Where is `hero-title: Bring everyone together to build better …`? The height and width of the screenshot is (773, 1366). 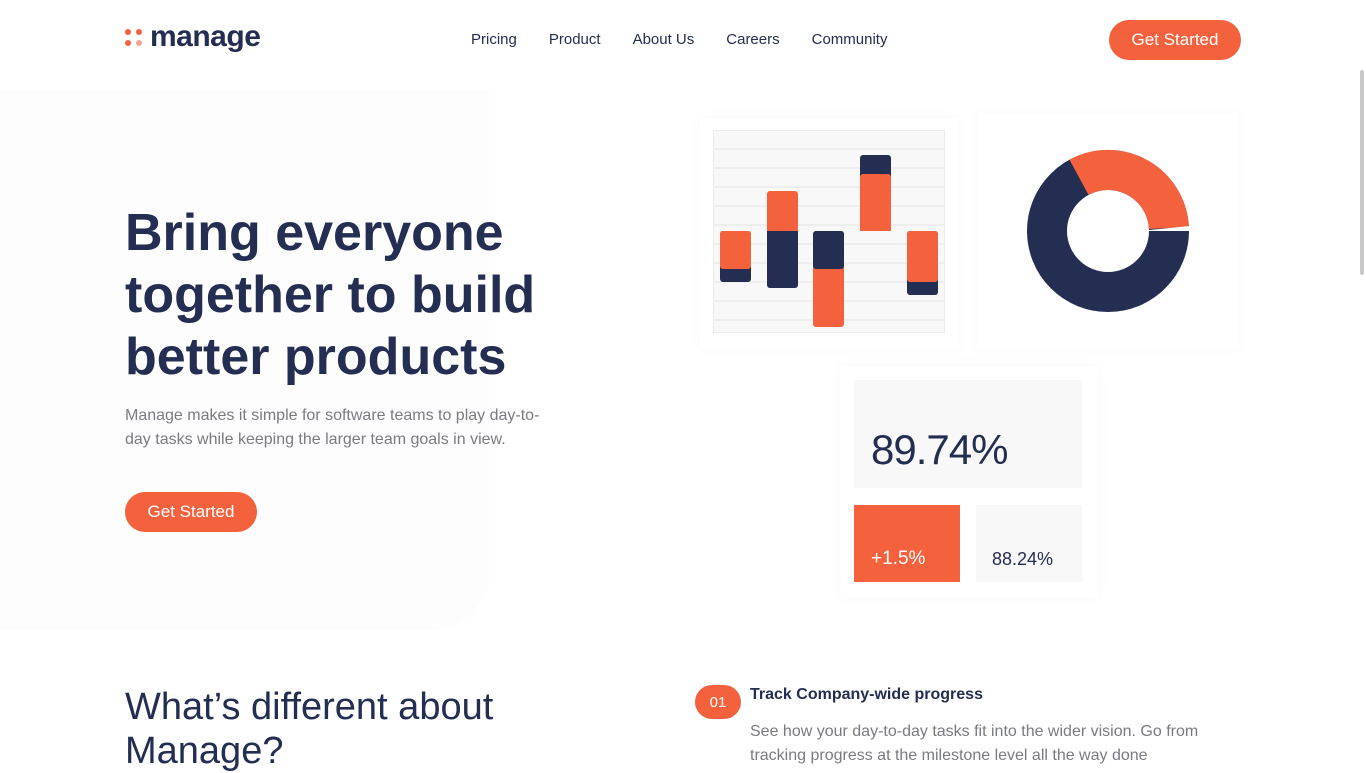 hero-title: Bring everyone together to build better … is located at coordinates (330, 295).